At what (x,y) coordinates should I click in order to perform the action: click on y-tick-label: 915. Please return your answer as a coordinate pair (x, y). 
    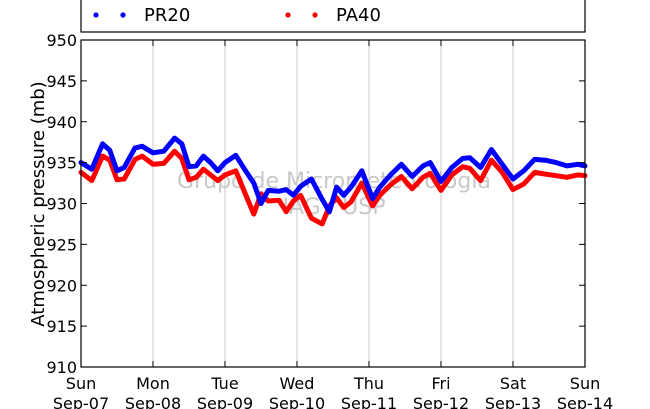
    Looking at the image, I should click on (61, 326).